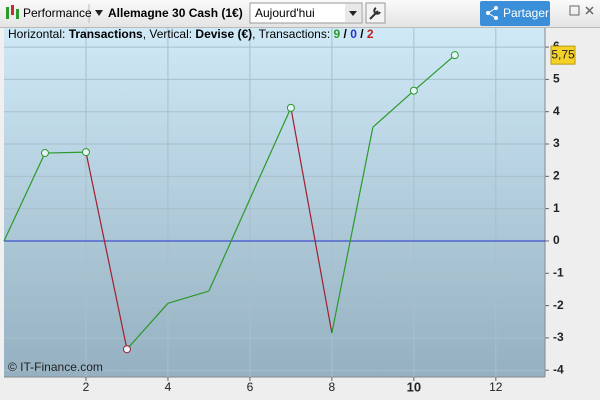 This screenshot has width=600, height=400. What do you see at coordinates (556, 175) in the screenshot?
I see `y-tick-label: 2` at bounding box center [556, 175].